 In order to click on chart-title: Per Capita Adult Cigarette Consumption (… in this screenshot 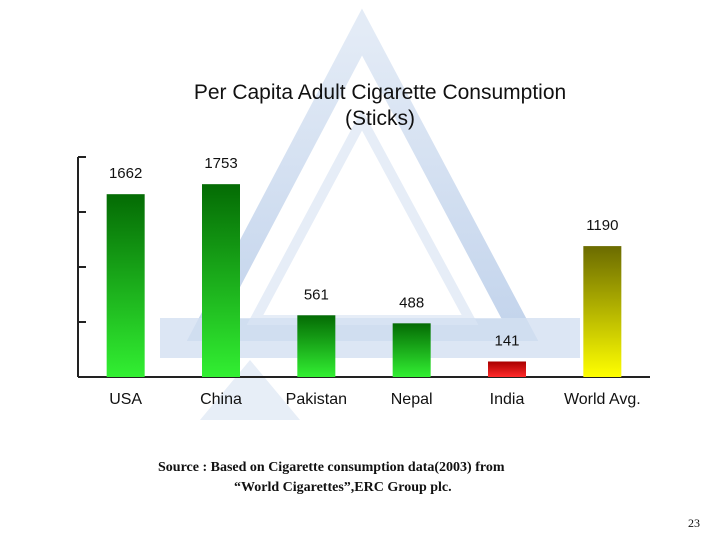, I will do `click(380, 106)`.